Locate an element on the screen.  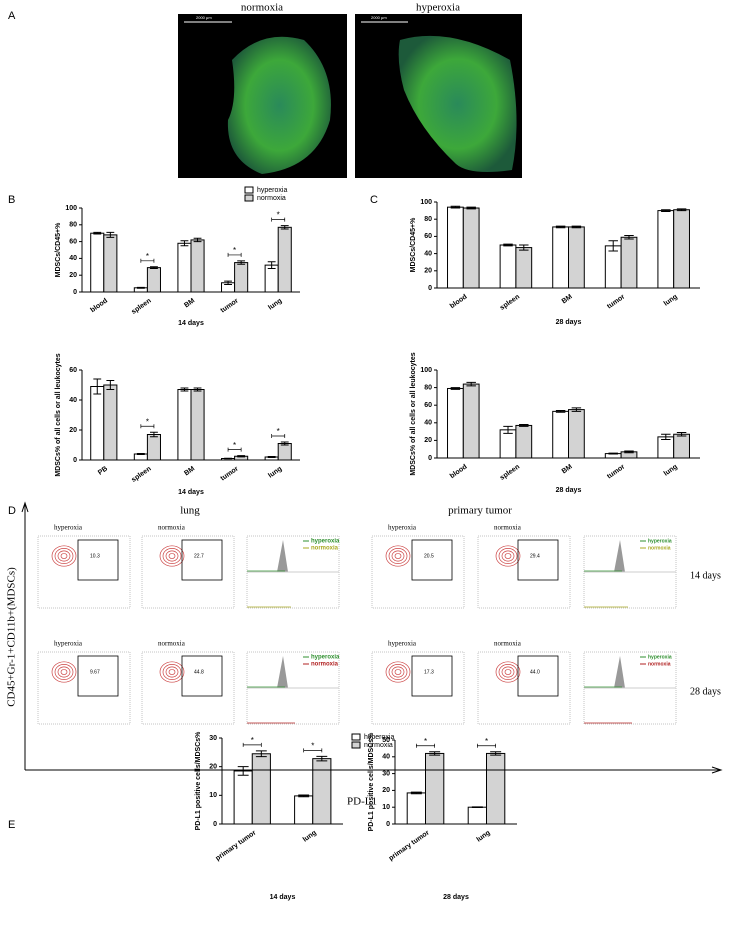
x-axis-label: 28 days is located at coordinates (569, 490).